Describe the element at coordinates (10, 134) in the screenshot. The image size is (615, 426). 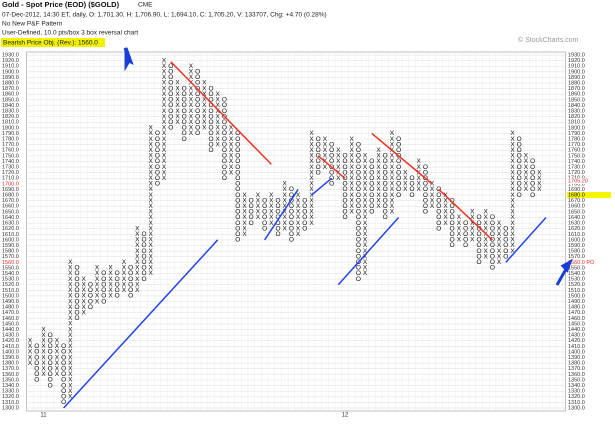
I see `y-tick-label: 1790.0` at that location.